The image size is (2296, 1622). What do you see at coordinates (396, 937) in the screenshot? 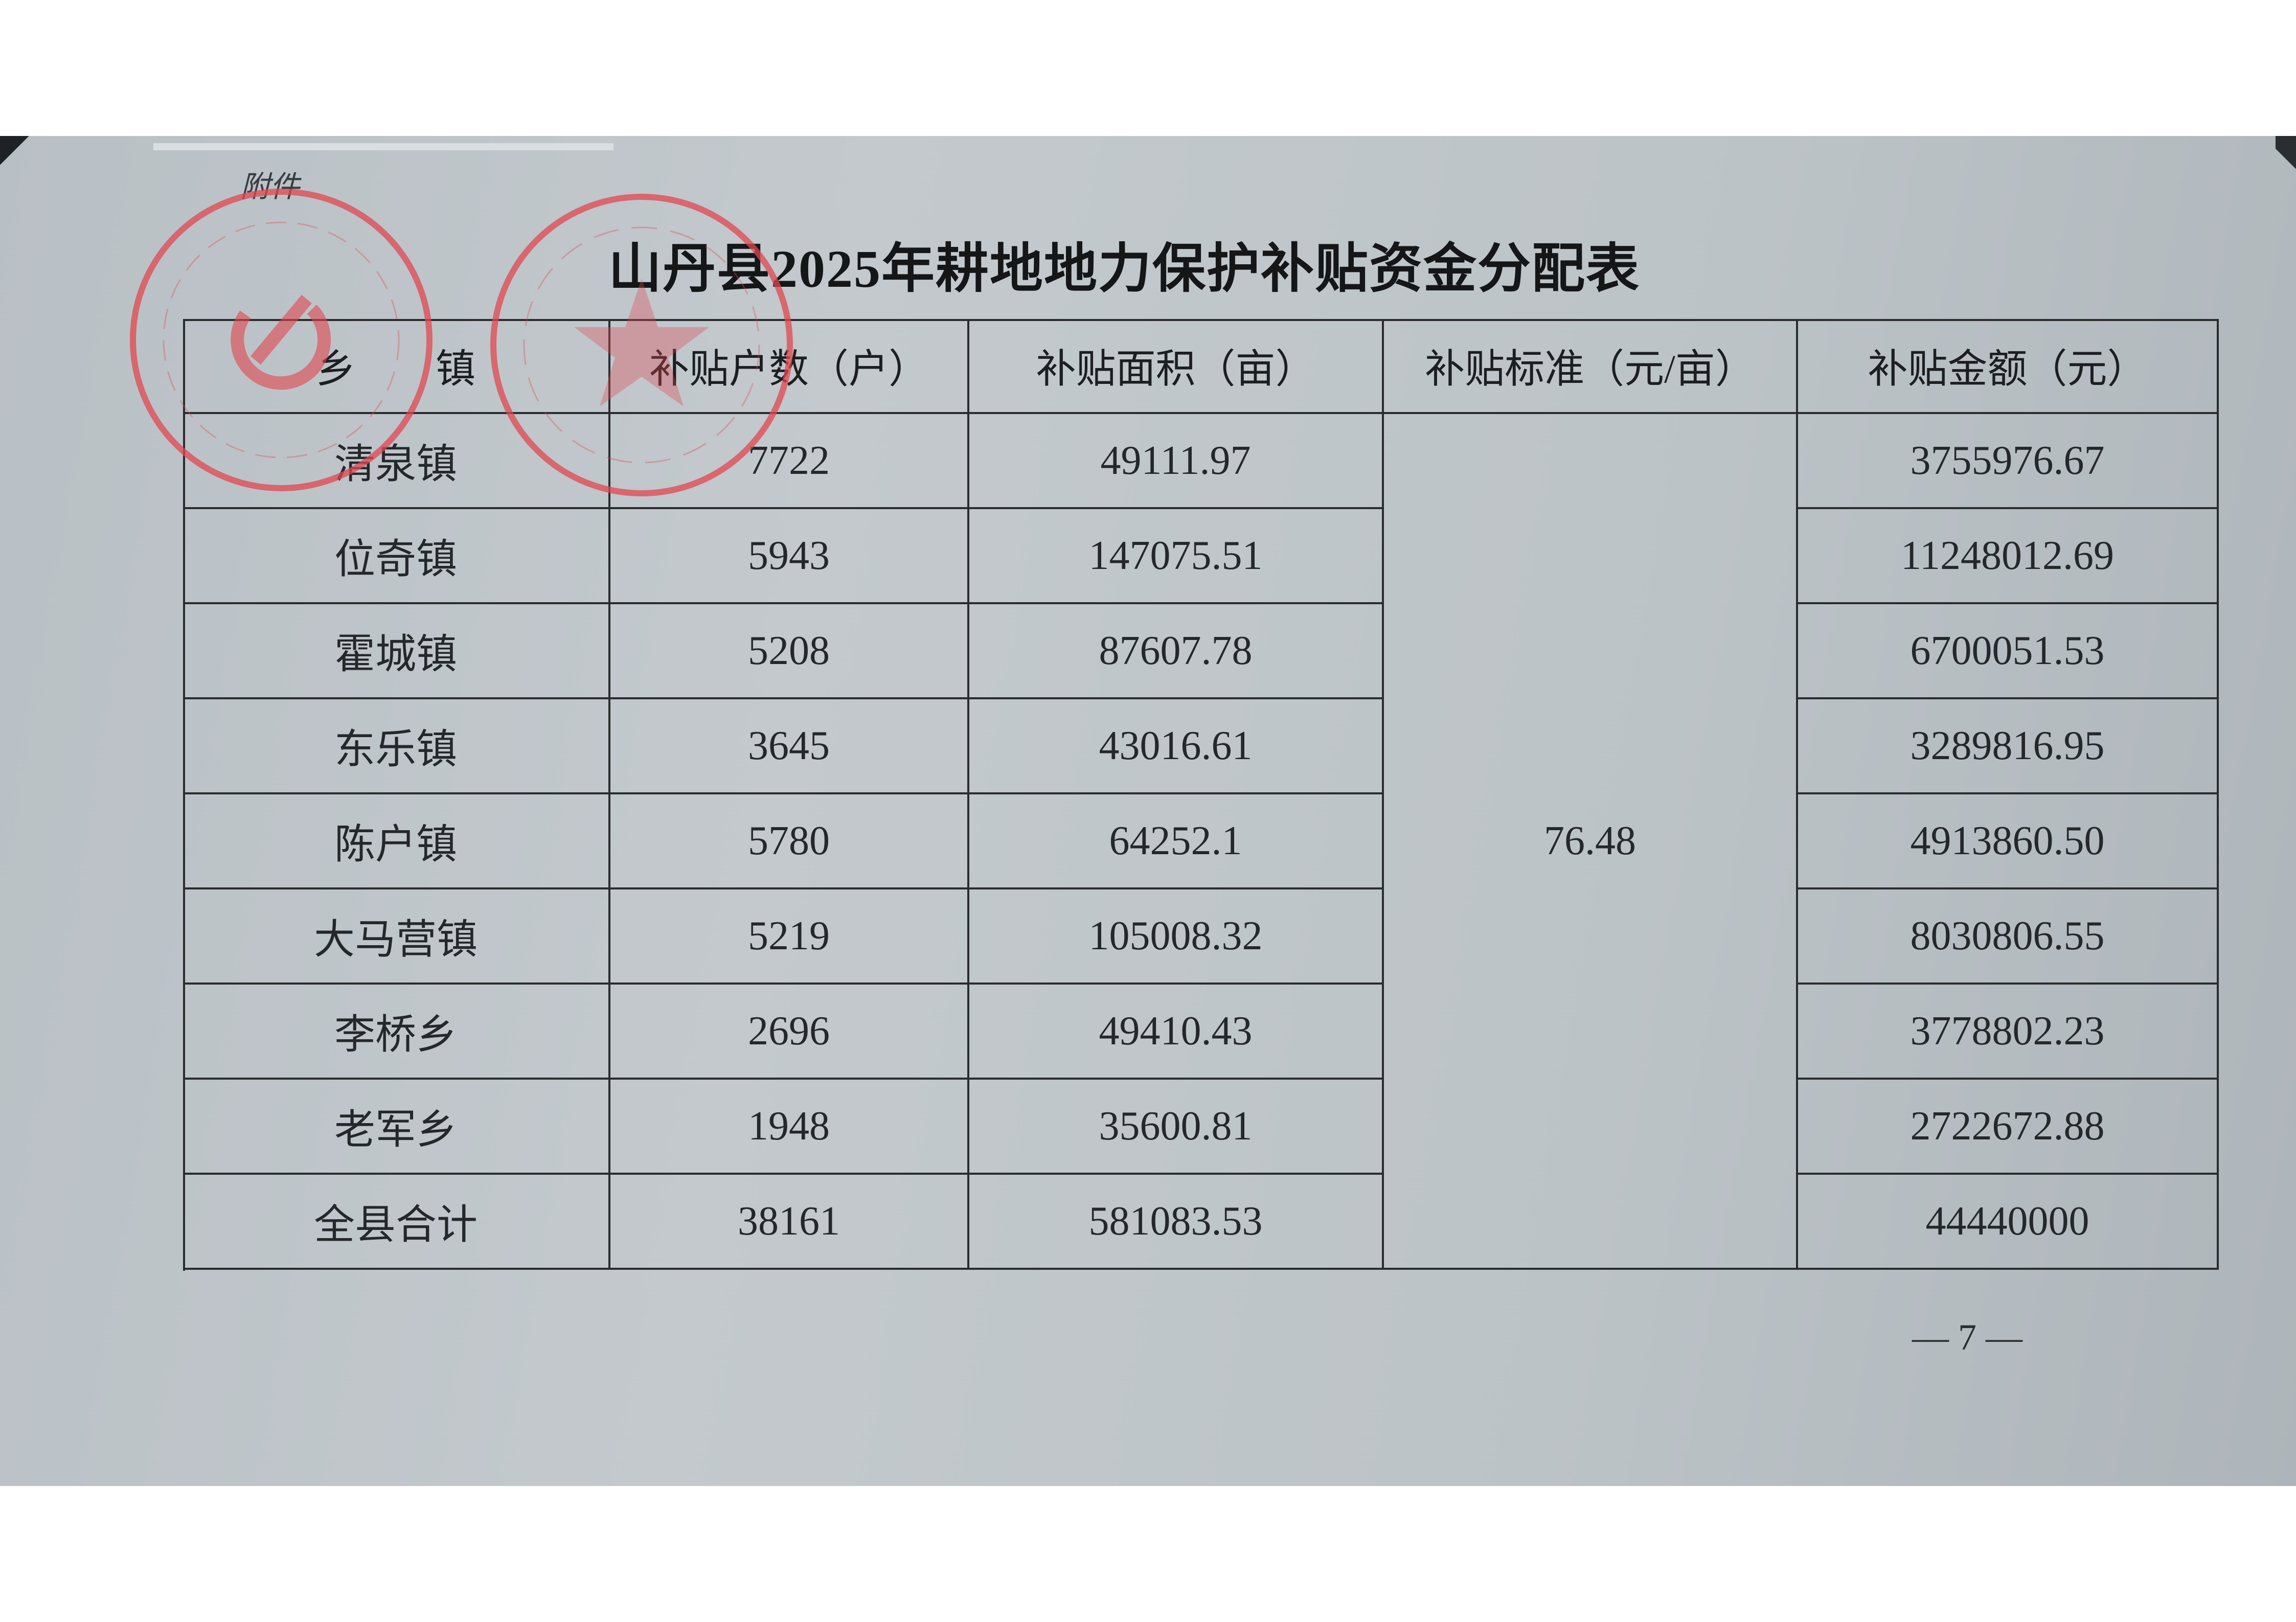
I see `table-cell-town: 大马营镇` at bounding box center [396, 937].